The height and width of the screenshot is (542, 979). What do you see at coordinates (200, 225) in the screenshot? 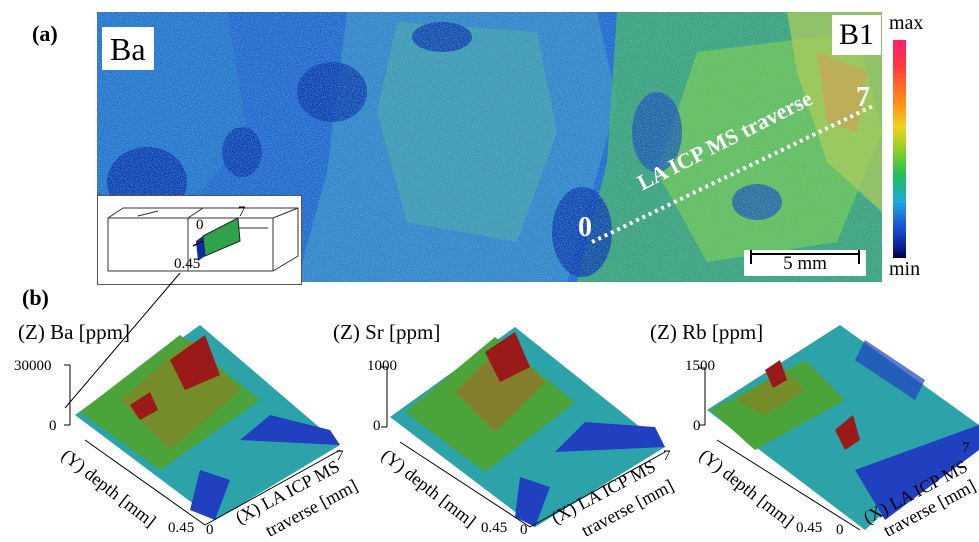
I see `inset-label-0: 0` at bounding box center [200, 225].